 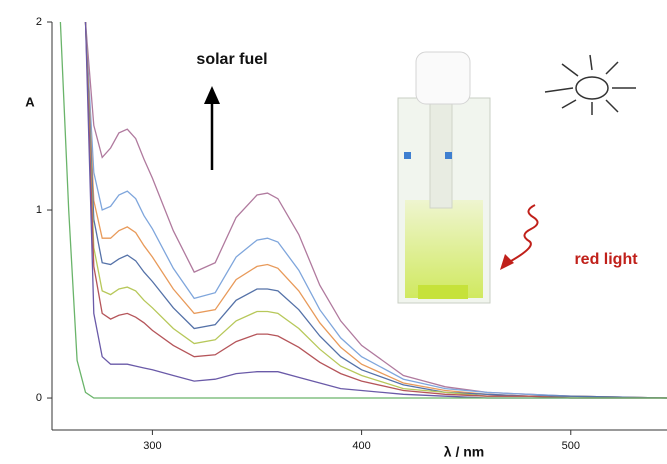 What do you see at coordinates (443, 78) in the screenshot?
I see `cap` at bounding box center [443, 78].